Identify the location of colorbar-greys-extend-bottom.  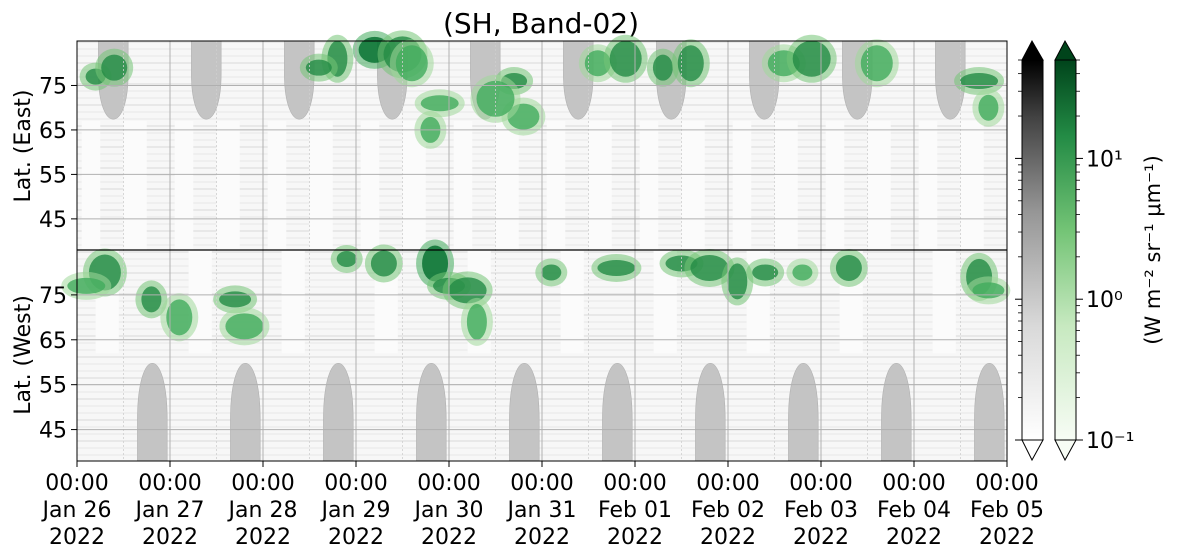
(1032, 450).